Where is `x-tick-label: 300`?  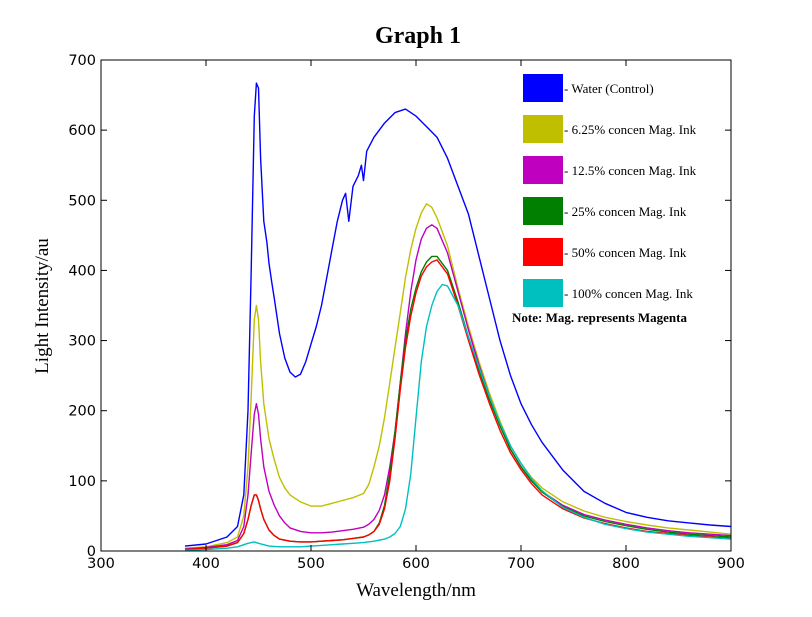
x-tick-label: 300 is located at coordinates (101, 564).